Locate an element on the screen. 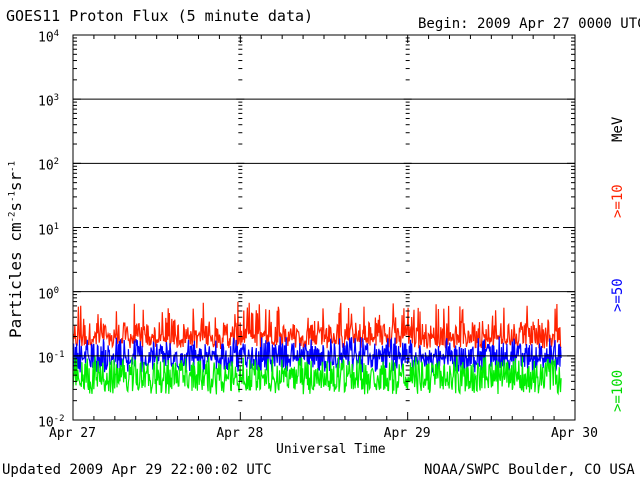 The height and width of the screenshot is (480, 640). x-axis-label: Universal Time is located at coordinates (331, 449).